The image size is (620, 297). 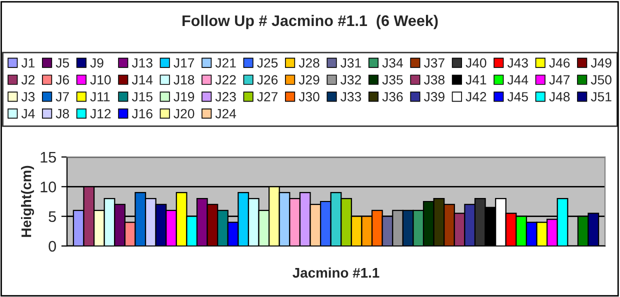 I want to click on chart-title: Follow Up # Jacmino #1.1 (6 Week), so click(x=310, y=22).